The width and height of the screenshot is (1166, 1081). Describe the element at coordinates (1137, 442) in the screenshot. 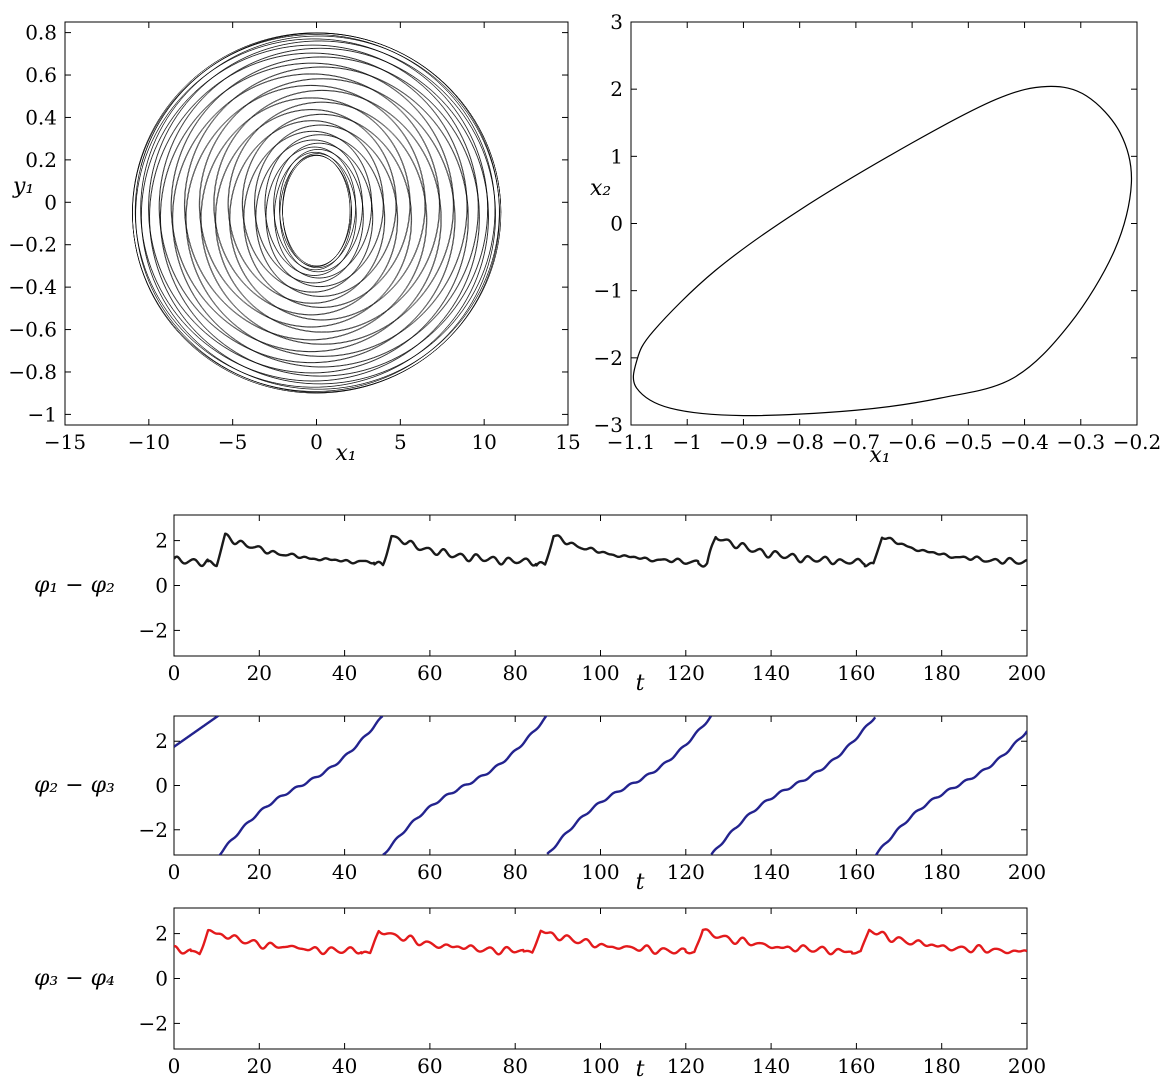

I see `x-tick-label: −0.2` at that location.